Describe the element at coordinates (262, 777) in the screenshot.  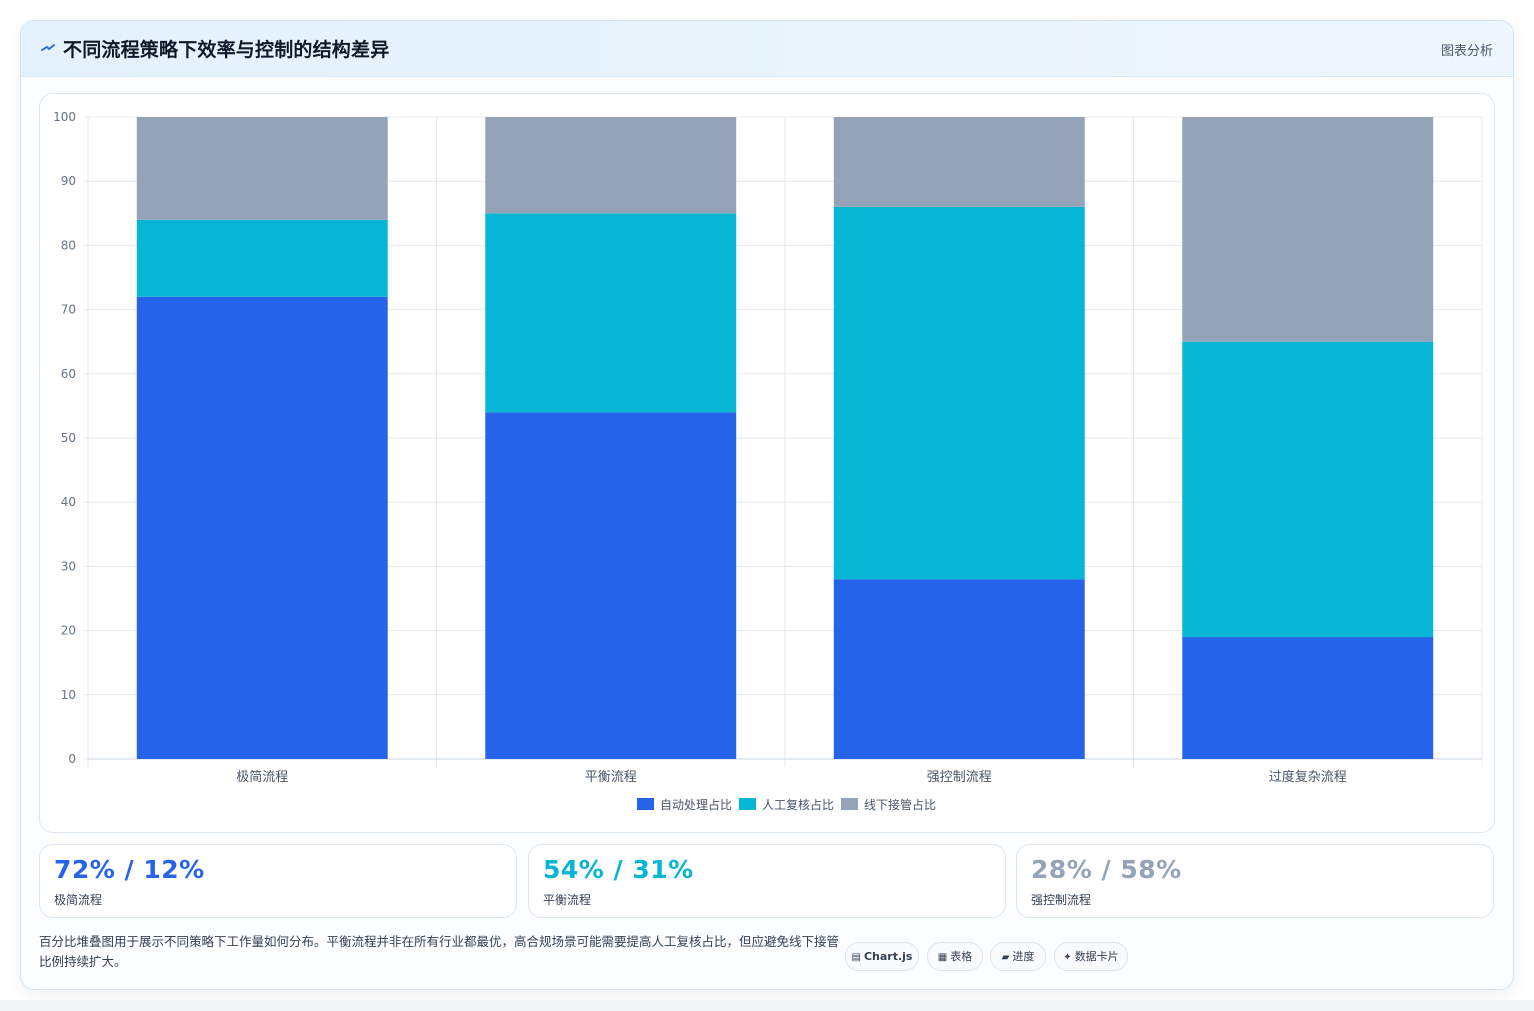
I see `x-tick-label: 极简流程` at that location.